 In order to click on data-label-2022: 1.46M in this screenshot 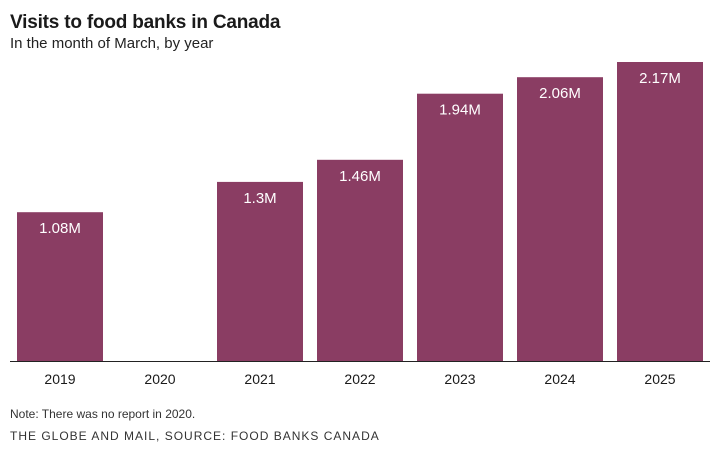, I will do `click(360, 176)`.